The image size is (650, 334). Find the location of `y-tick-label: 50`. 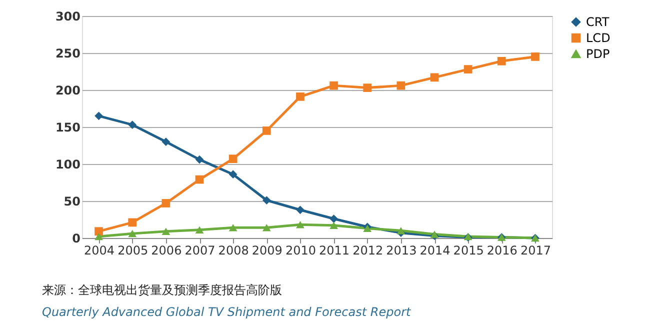

y-tick-label: 50 is located at coordinates (72, 201).